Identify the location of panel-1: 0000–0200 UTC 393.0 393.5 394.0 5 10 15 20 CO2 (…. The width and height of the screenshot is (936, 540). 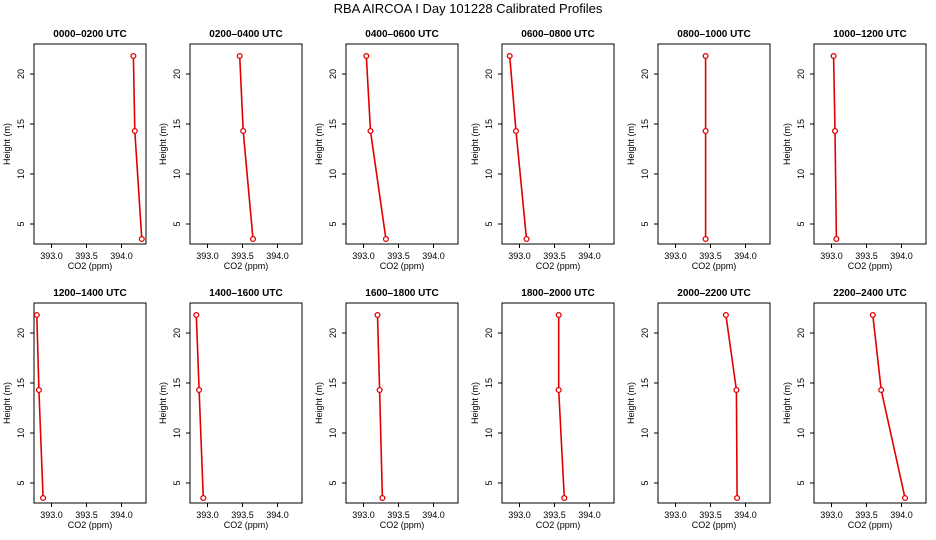
(74, 150).